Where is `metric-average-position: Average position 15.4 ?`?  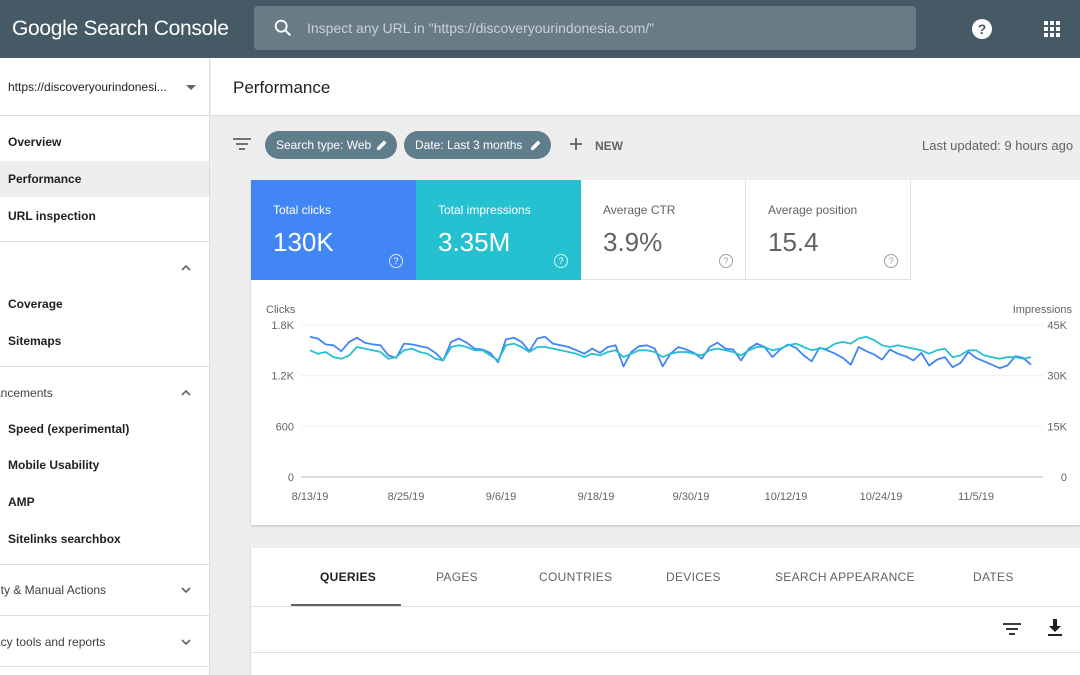 metric-average-position: Average position 15.4 ? is located at coordinates (828, 230).